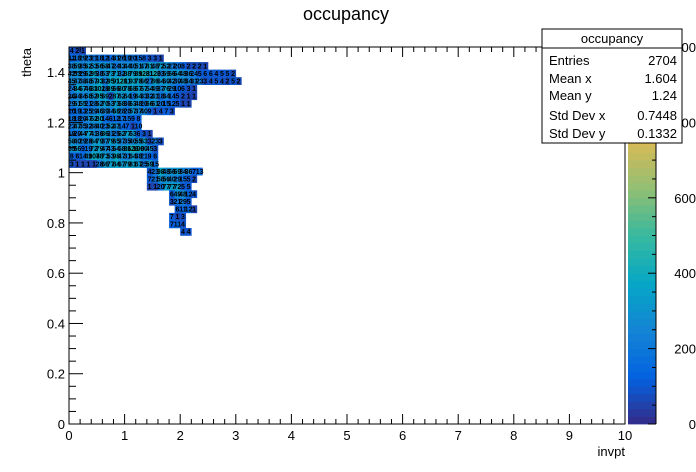 This screenshot has width=696, height=472. What do you see at coordinates (189, 210) in the screenshot?
I see `heatmap-cell-label: 12` at bounding box center [189, 210].